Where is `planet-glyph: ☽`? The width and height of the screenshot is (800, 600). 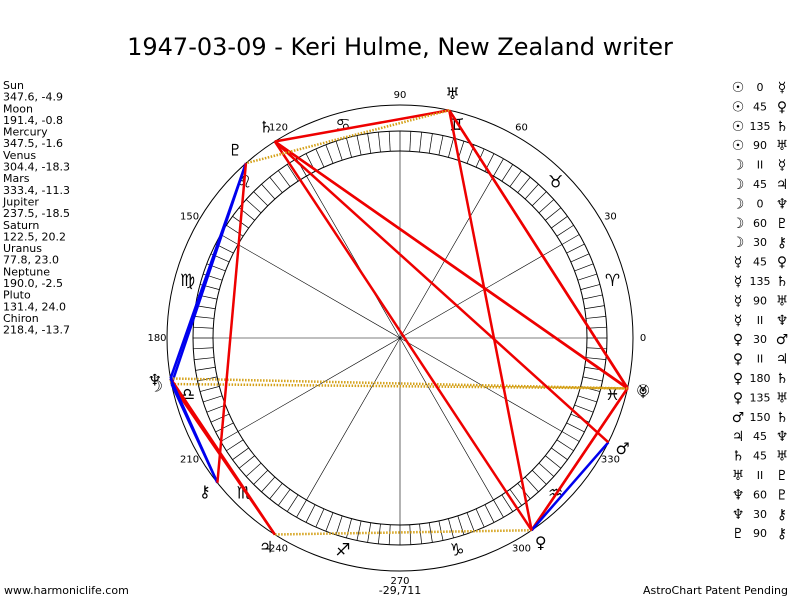 planet-glyph: ☽ is located at coordinates (156, 386).